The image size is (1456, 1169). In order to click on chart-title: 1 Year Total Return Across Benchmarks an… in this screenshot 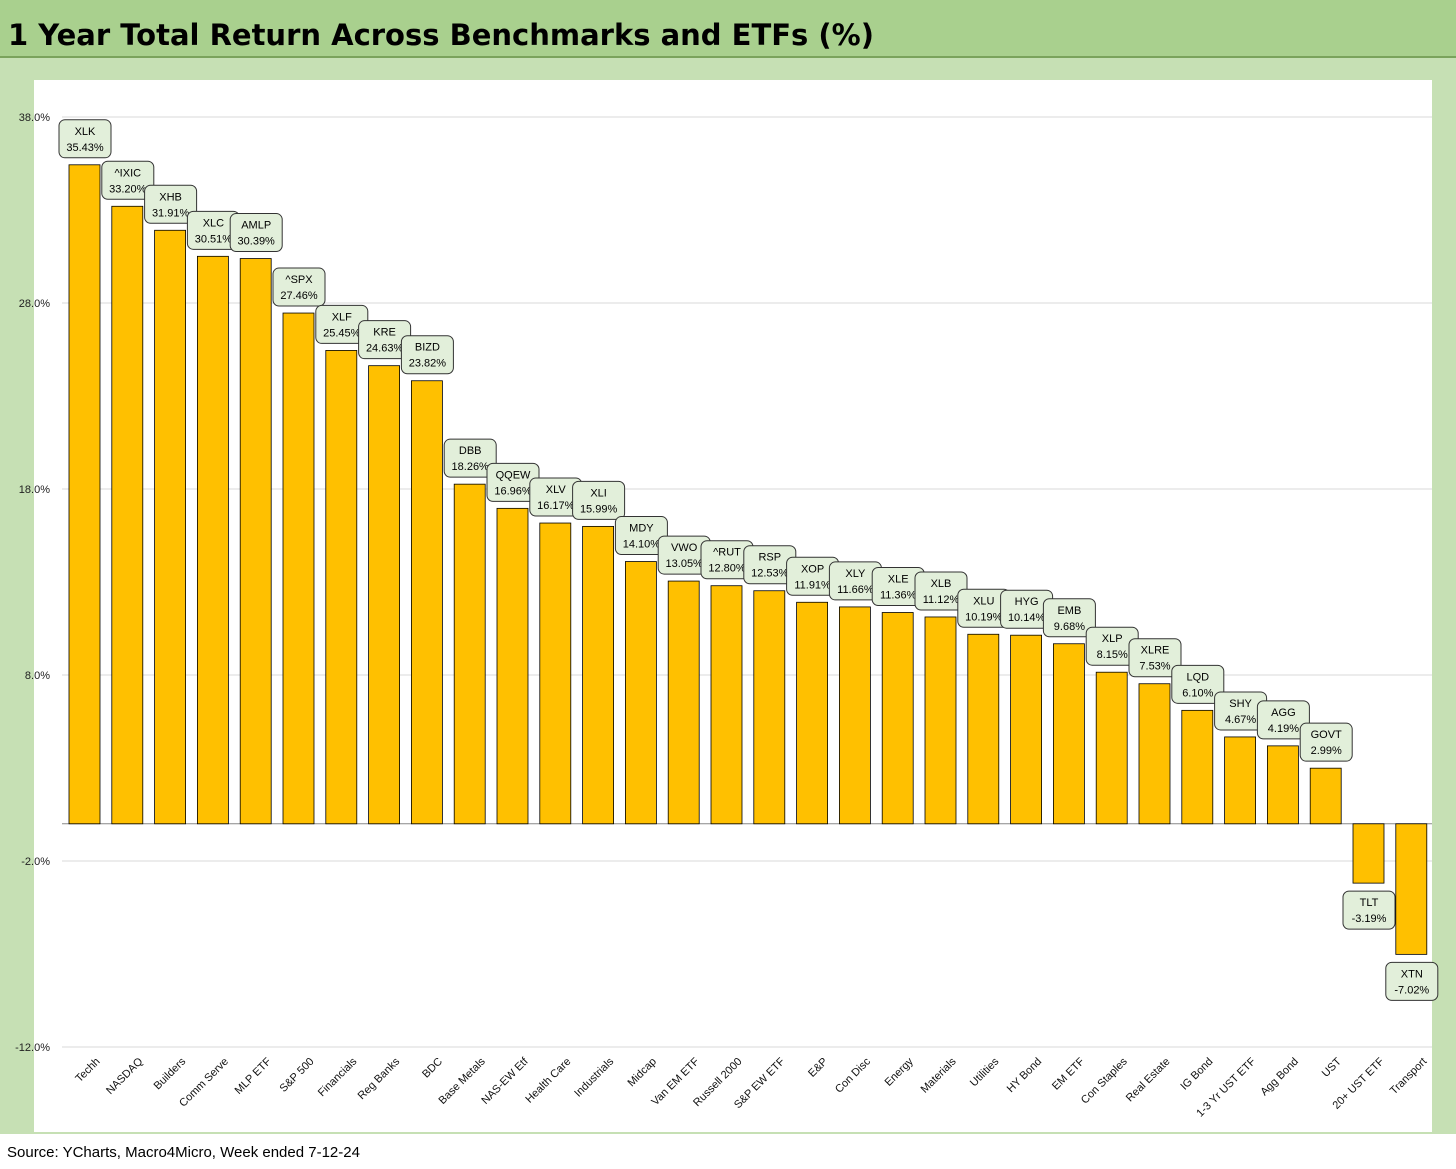, I will do `click(441, 35)`.